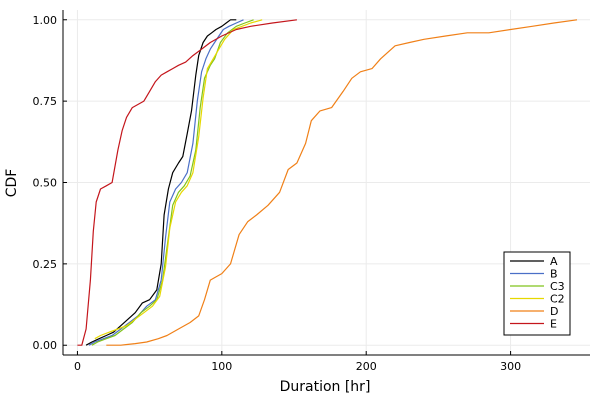  What do you see at coordinates (557, 286) in the screenshot?
I see `legend-label-c3: C3` at bounding box center [557, 286].